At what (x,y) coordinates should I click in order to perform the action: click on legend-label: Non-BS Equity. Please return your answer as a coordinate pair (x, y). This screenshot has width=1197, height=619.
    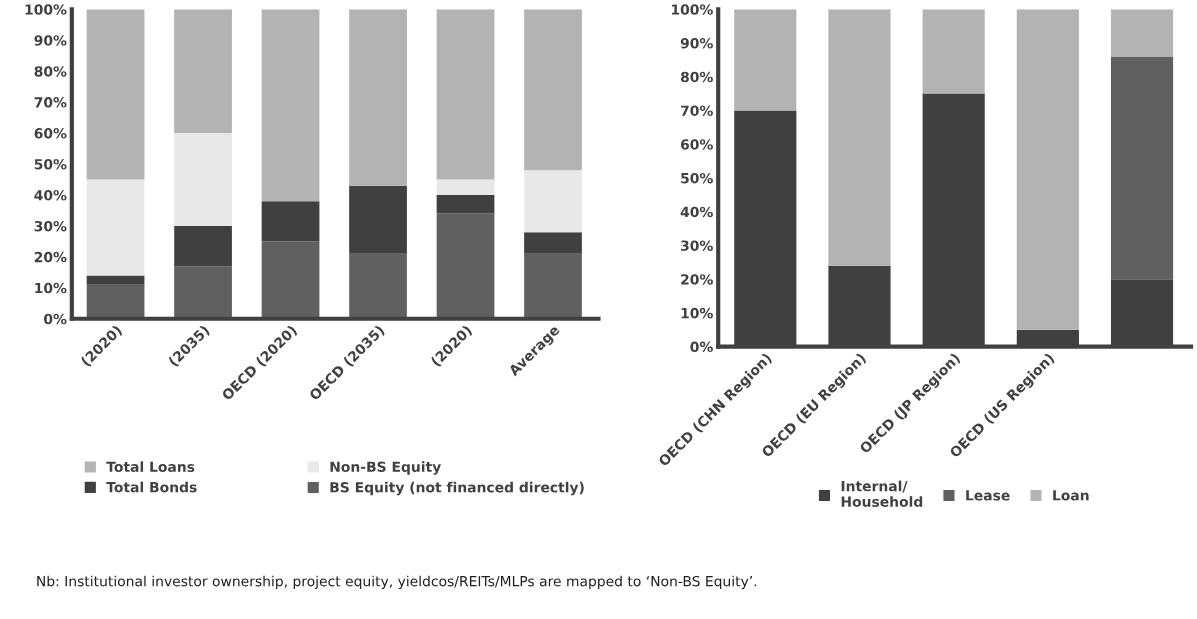
    Looking at the image, I should click on (385, 468).